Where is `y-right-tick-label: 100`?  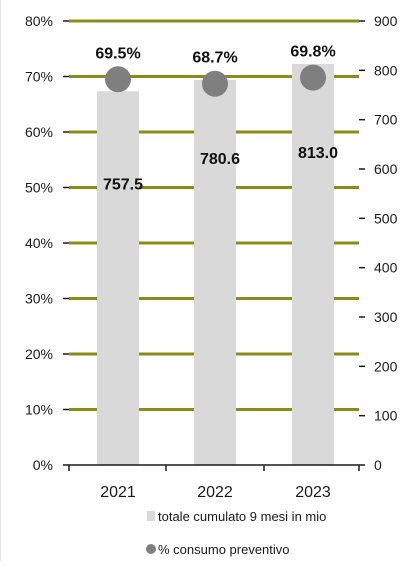
y-right-tick-label: 100 is located at coordinates (386, 416).